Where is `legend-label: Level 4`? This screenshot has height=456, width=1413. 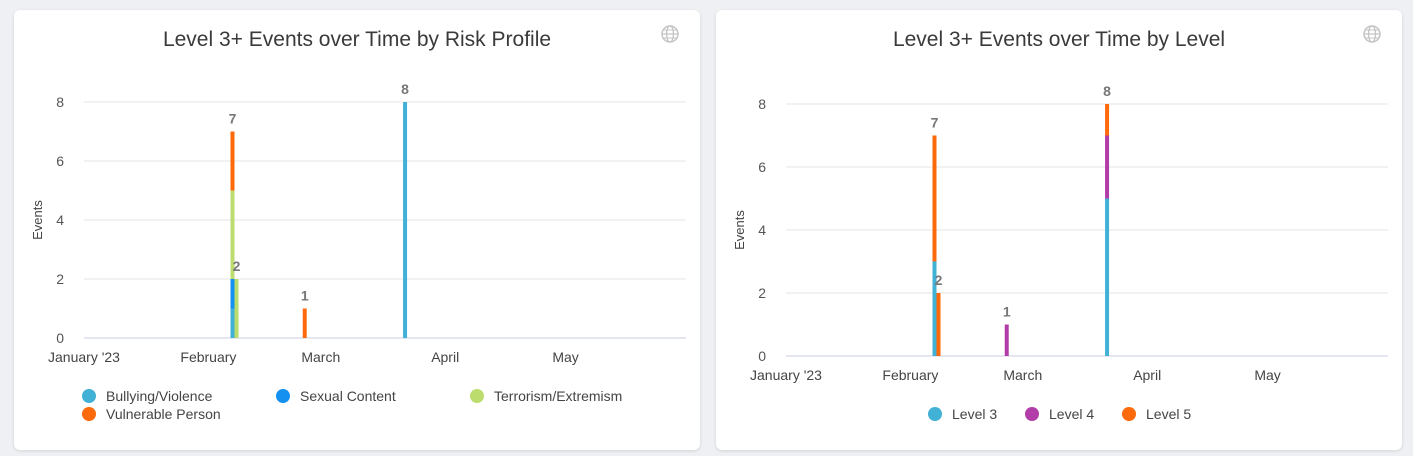
legend-label: Level 4 is located at coordinates (1072, 414).